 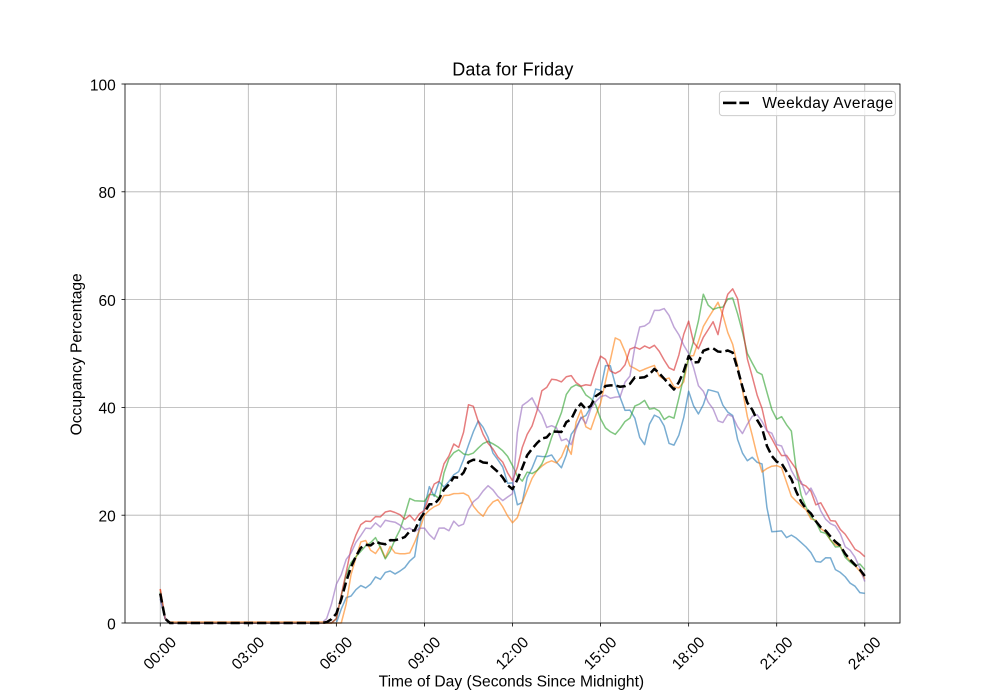 What do you see at coordinates (111, 624) in the screenshot?
I see `svg-text: 0` at bounding box center [111, 624].